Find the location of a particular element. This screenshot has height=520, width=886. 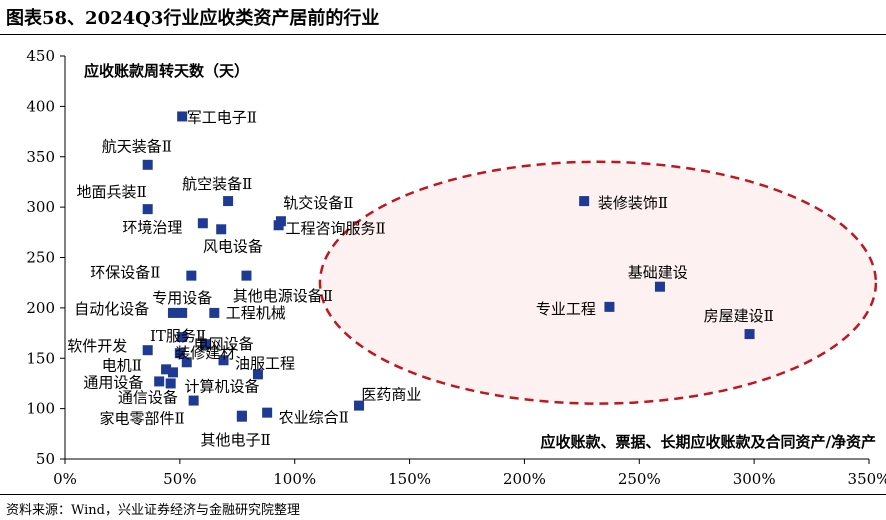

point-label: 军工电子Ⅱ is located at coordinates (222, 117).